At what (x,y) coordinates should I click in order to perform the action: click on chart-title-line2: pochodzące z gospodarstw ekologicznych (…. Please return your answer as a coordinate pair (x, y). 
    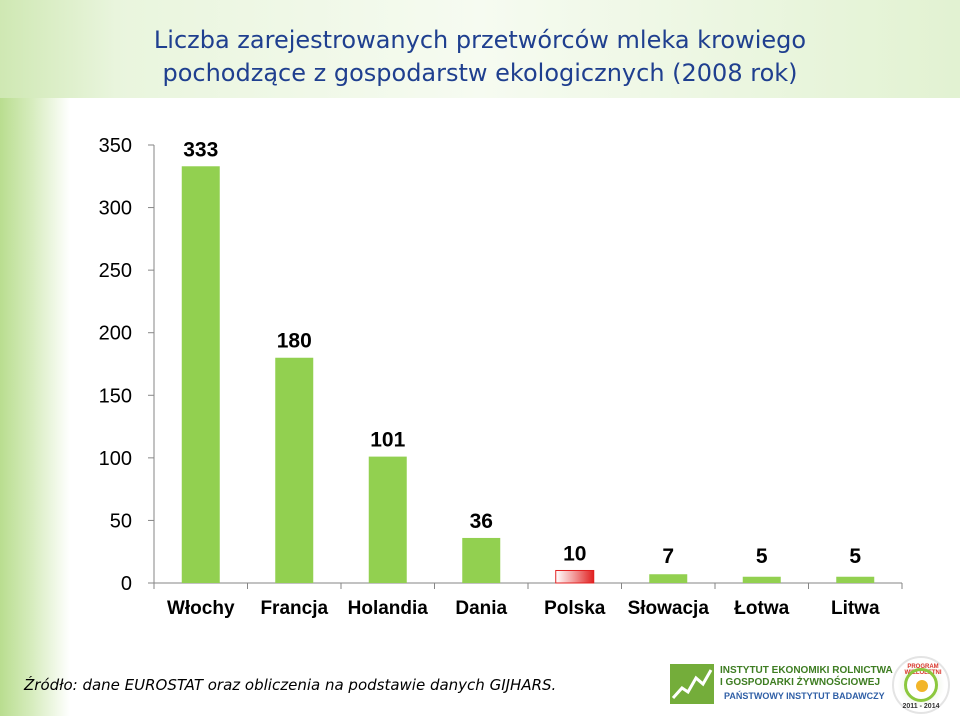
    Looking at the image, I should click on (480, 73).